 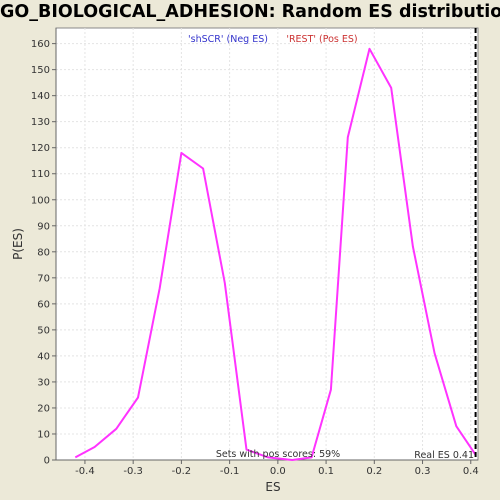 What do you see at coordinates (43, 226) in the screenshot?
I see `y-tick-label: 90` at bounding box center [43, 226].